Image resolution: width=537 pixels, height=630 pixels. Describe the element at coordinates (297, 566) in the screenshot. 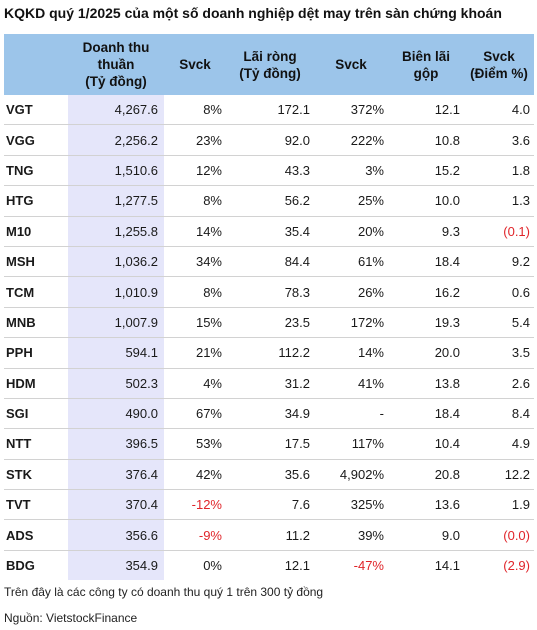

I see `profit-cell: 12.1` at that location.